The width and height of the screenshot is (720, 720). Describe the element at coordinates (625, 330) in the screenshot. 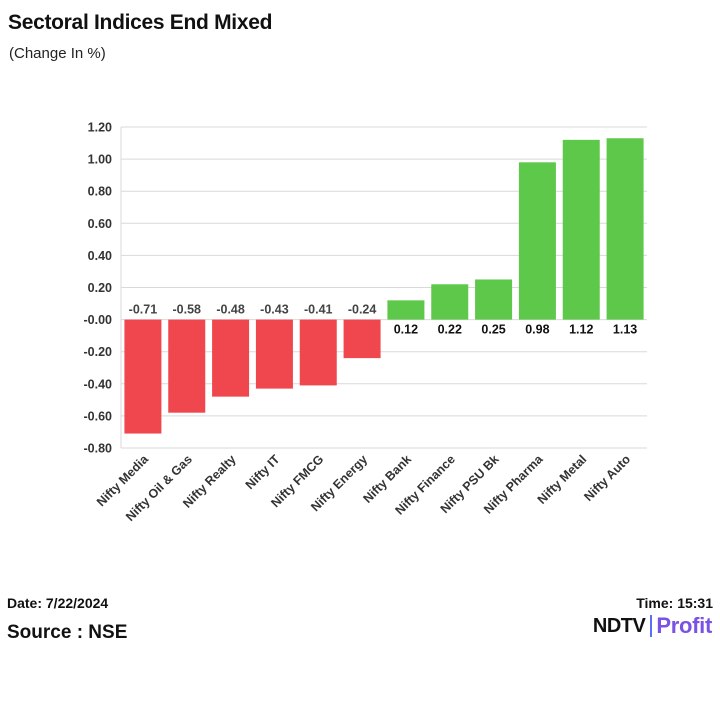

I see `data-label: 1.13` at that location.